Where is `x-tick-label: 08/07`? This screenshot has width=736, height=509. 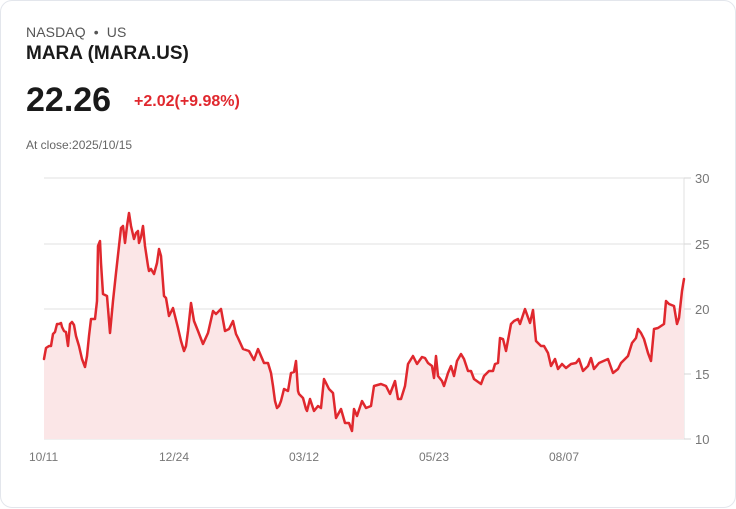
x-tick-label: 08/07 is located at coordinates (564, 457).